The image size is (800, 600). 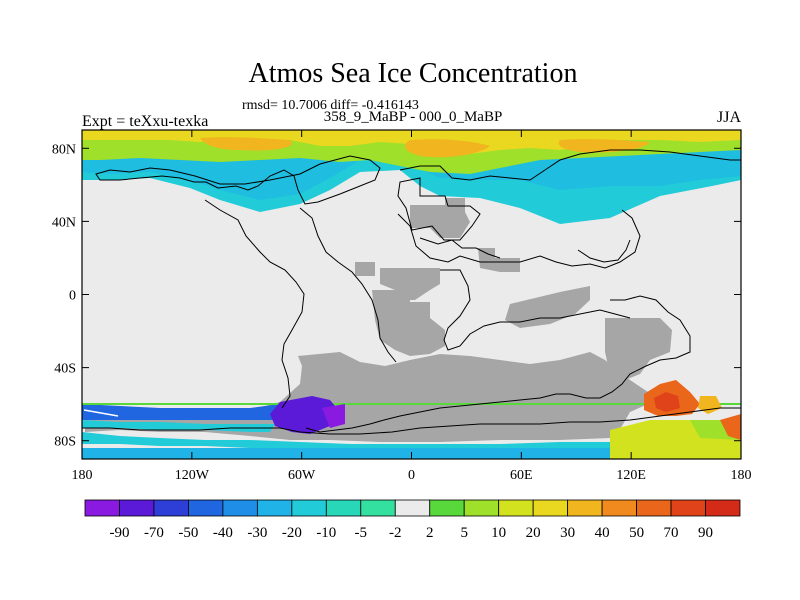 What do you see at coordinates (636, 533) in the screenshot?
I see `colorbar-label: 50` at bounding box center [636, 533].